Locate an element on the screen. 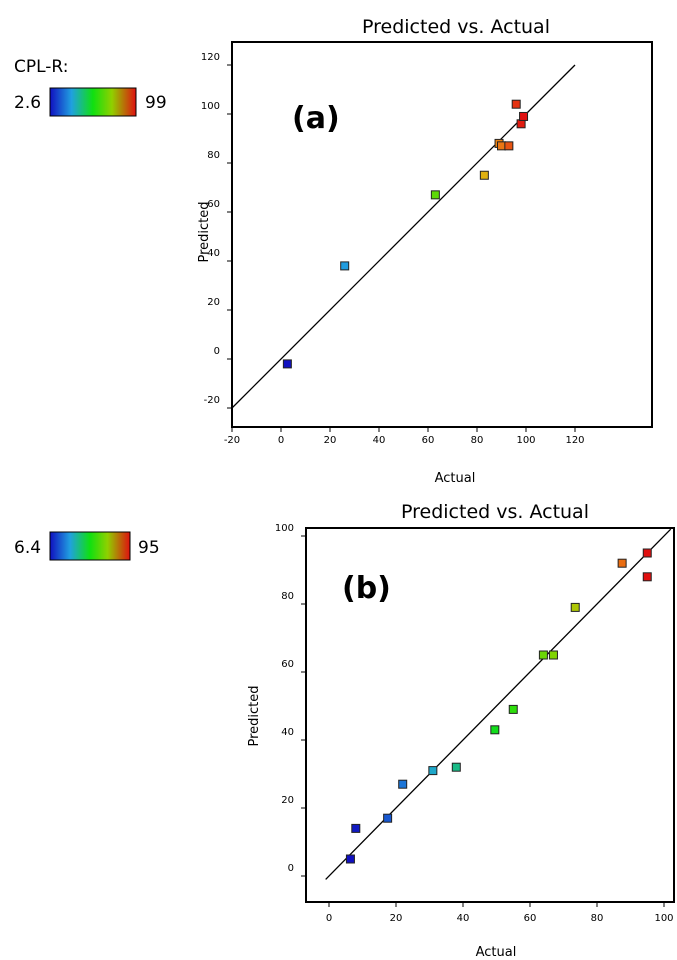 This screenshot has width=677, height=960. colorbar-a-gradient is located at coordinates (93, 102).